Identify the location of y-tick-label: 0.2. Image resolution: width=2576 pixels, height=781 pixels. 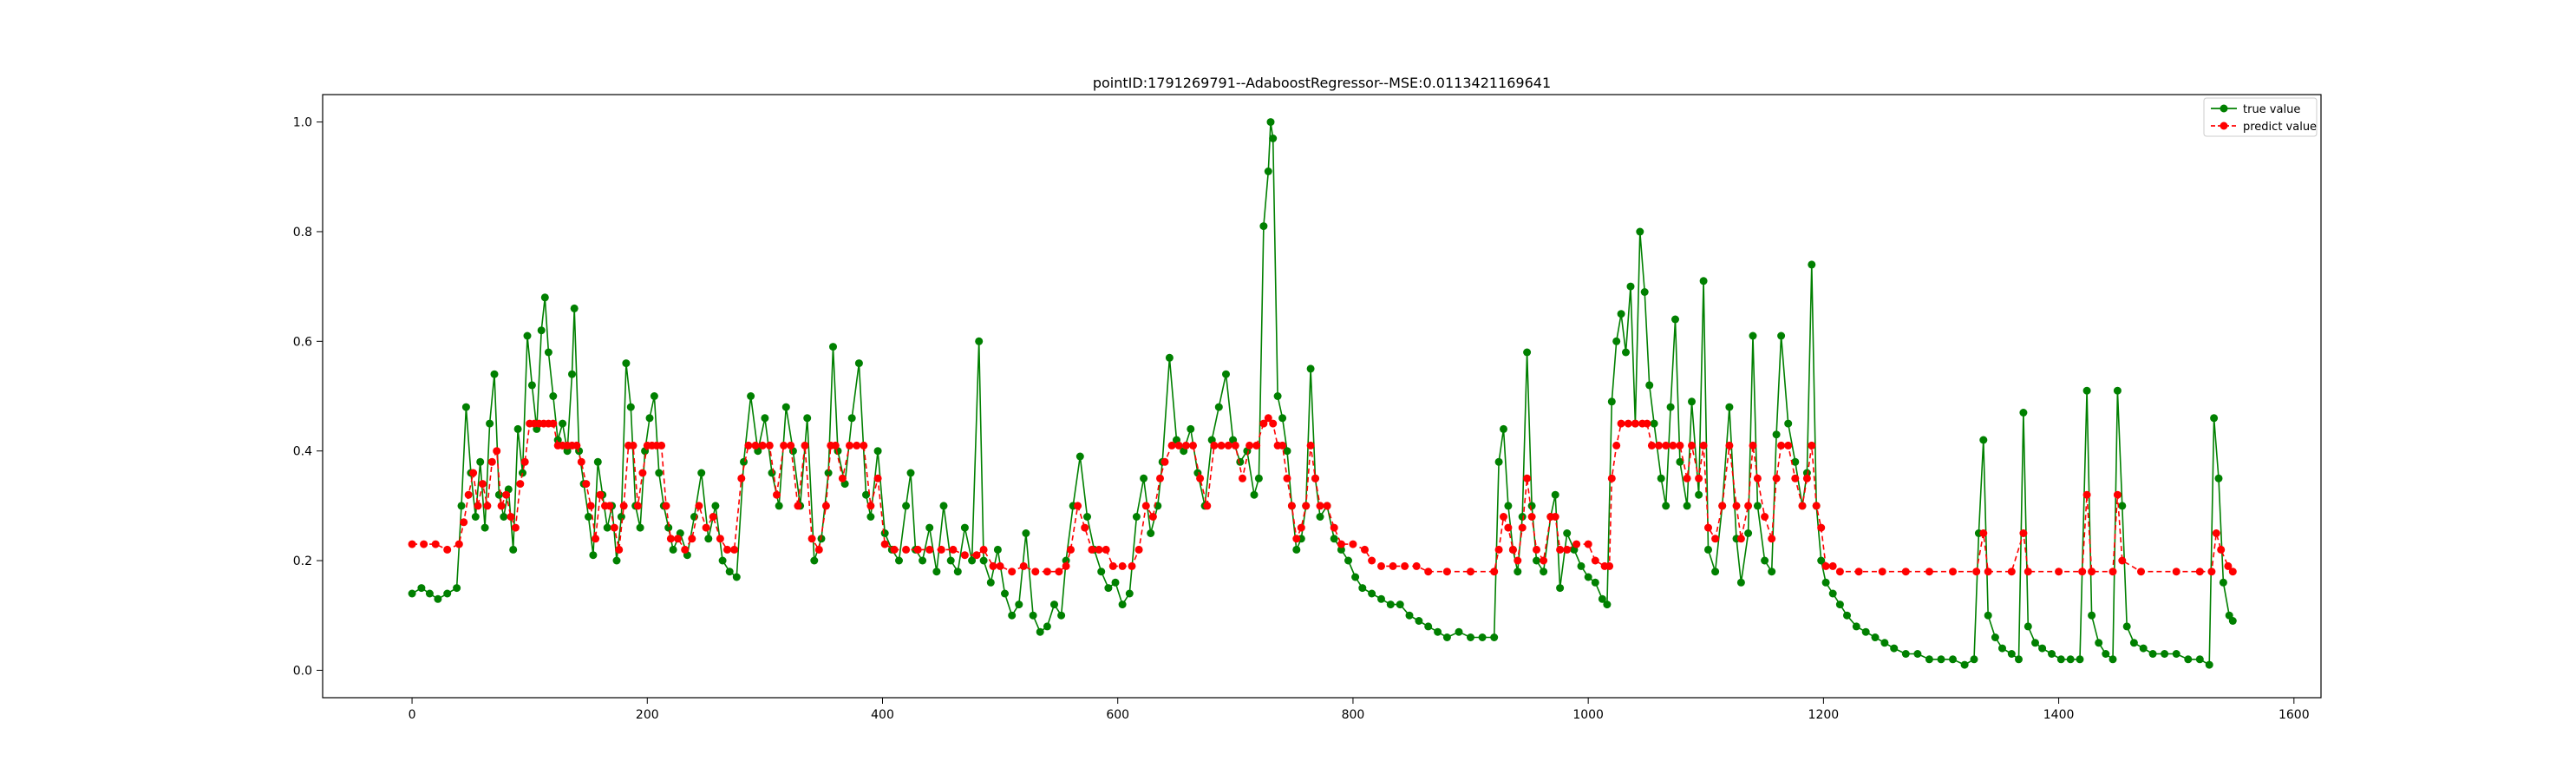
(302, 561).